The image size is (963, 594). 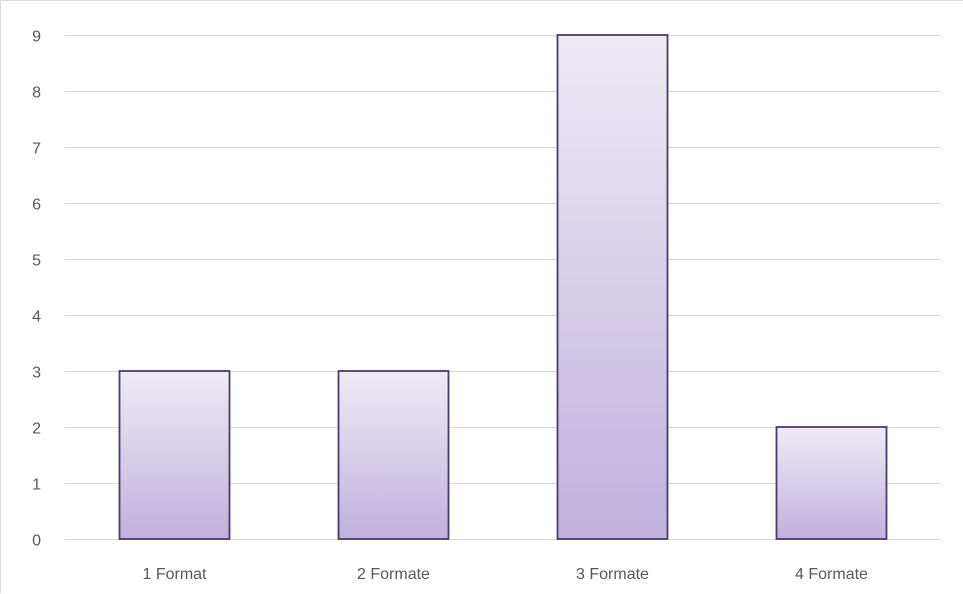 What do you see at coordinates (36, 289) in the screenshot?
I see `y-axis-tick-labels: 0 1 2 3 4 5 6 7 8 9` at bounding box center [36, 289].